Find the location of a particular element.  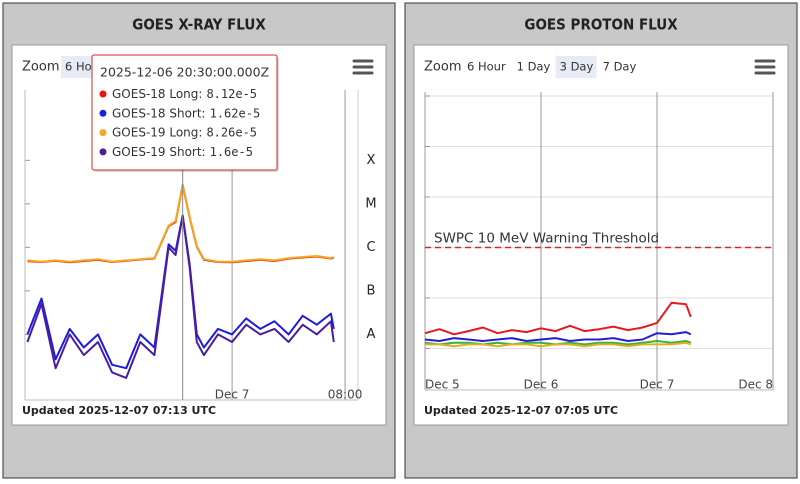

x-tick-label: Dec 6 is located at coordinates (541, 385).